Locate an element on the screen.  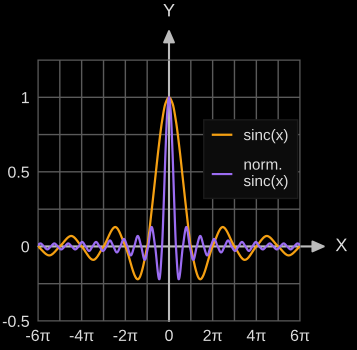
x-tick-label: -4π is located at coordinates (82, 336).